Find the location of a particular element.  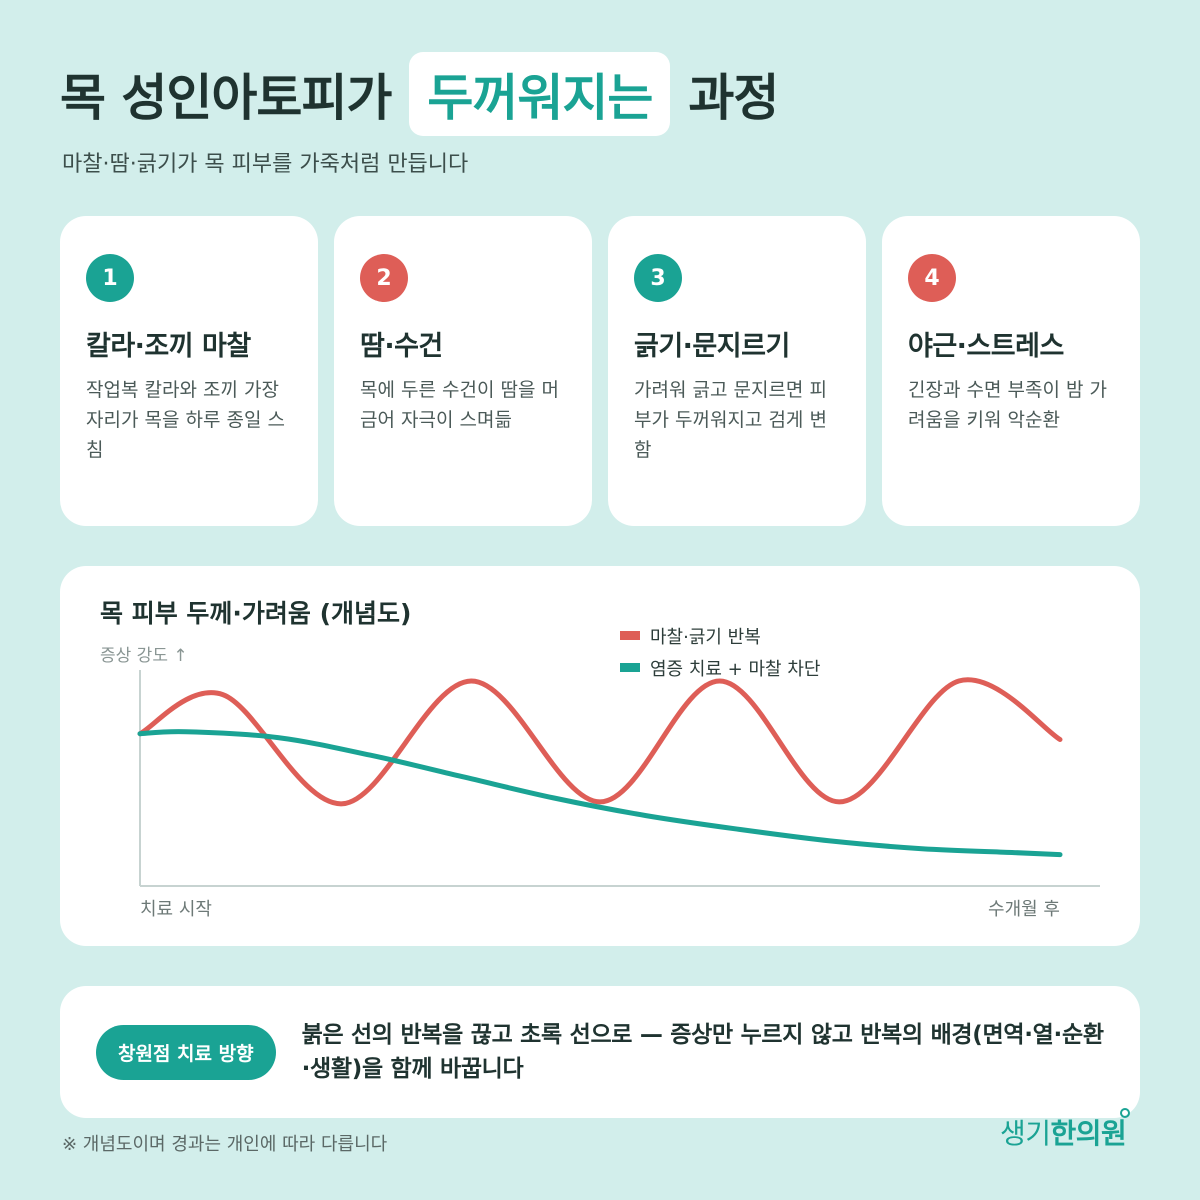

cause-card-4: 4 야근·스트레스 긴장과 수면 부족이 밤 가려움을 키워 악순환 is located at coordinates (1011, 371).